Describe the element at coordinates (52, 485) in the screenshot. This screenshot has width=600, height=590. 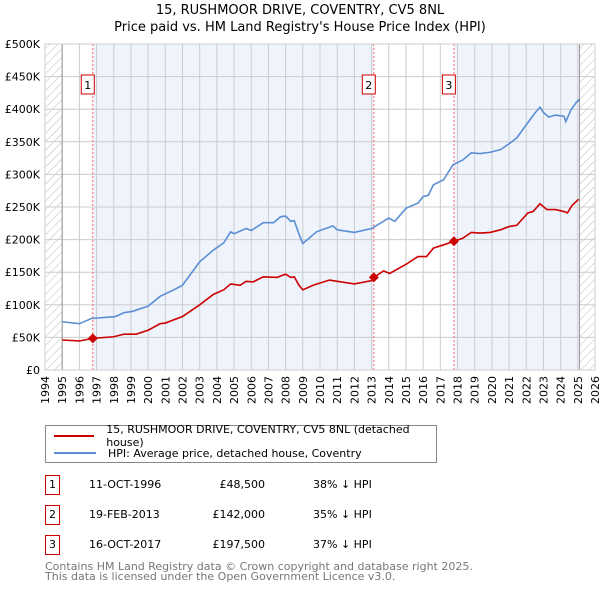
I see `sale-number: 1` at that location.